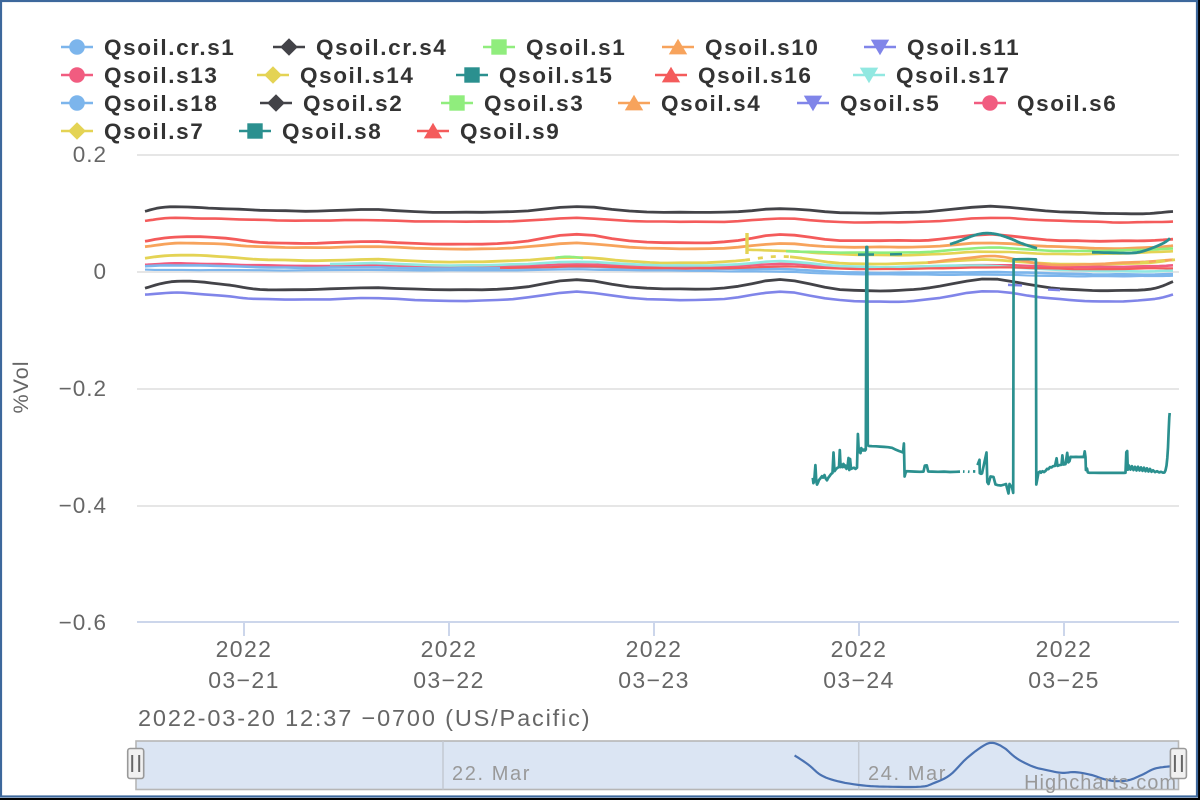 This screenshot has height=800, width=1200. I want to click on svg-text: Qsoil.s10, so click(762, 47).